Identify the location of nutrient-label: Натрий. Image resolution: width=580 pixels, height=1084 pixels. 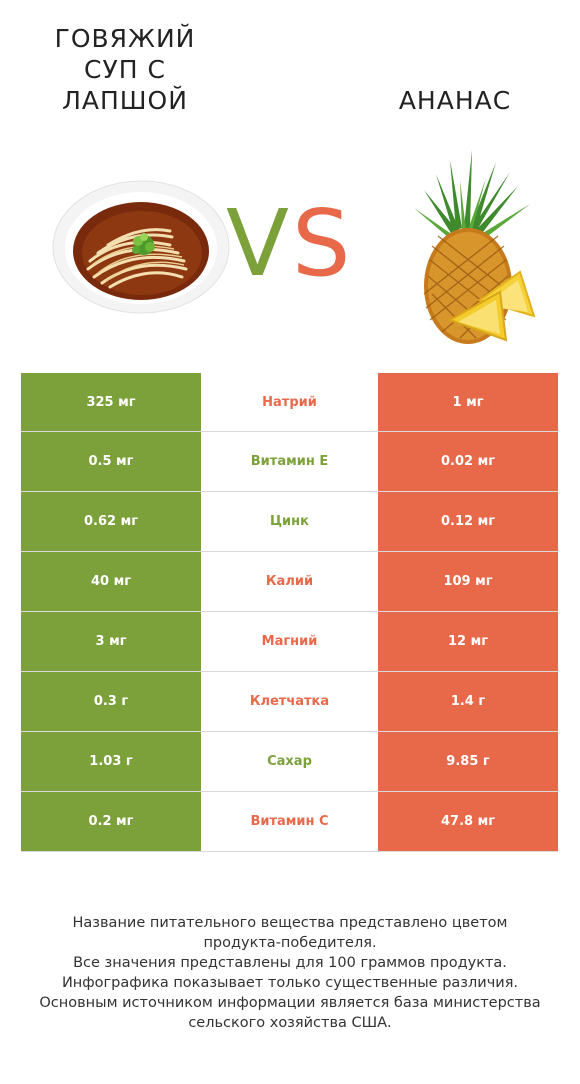
(289, 402).